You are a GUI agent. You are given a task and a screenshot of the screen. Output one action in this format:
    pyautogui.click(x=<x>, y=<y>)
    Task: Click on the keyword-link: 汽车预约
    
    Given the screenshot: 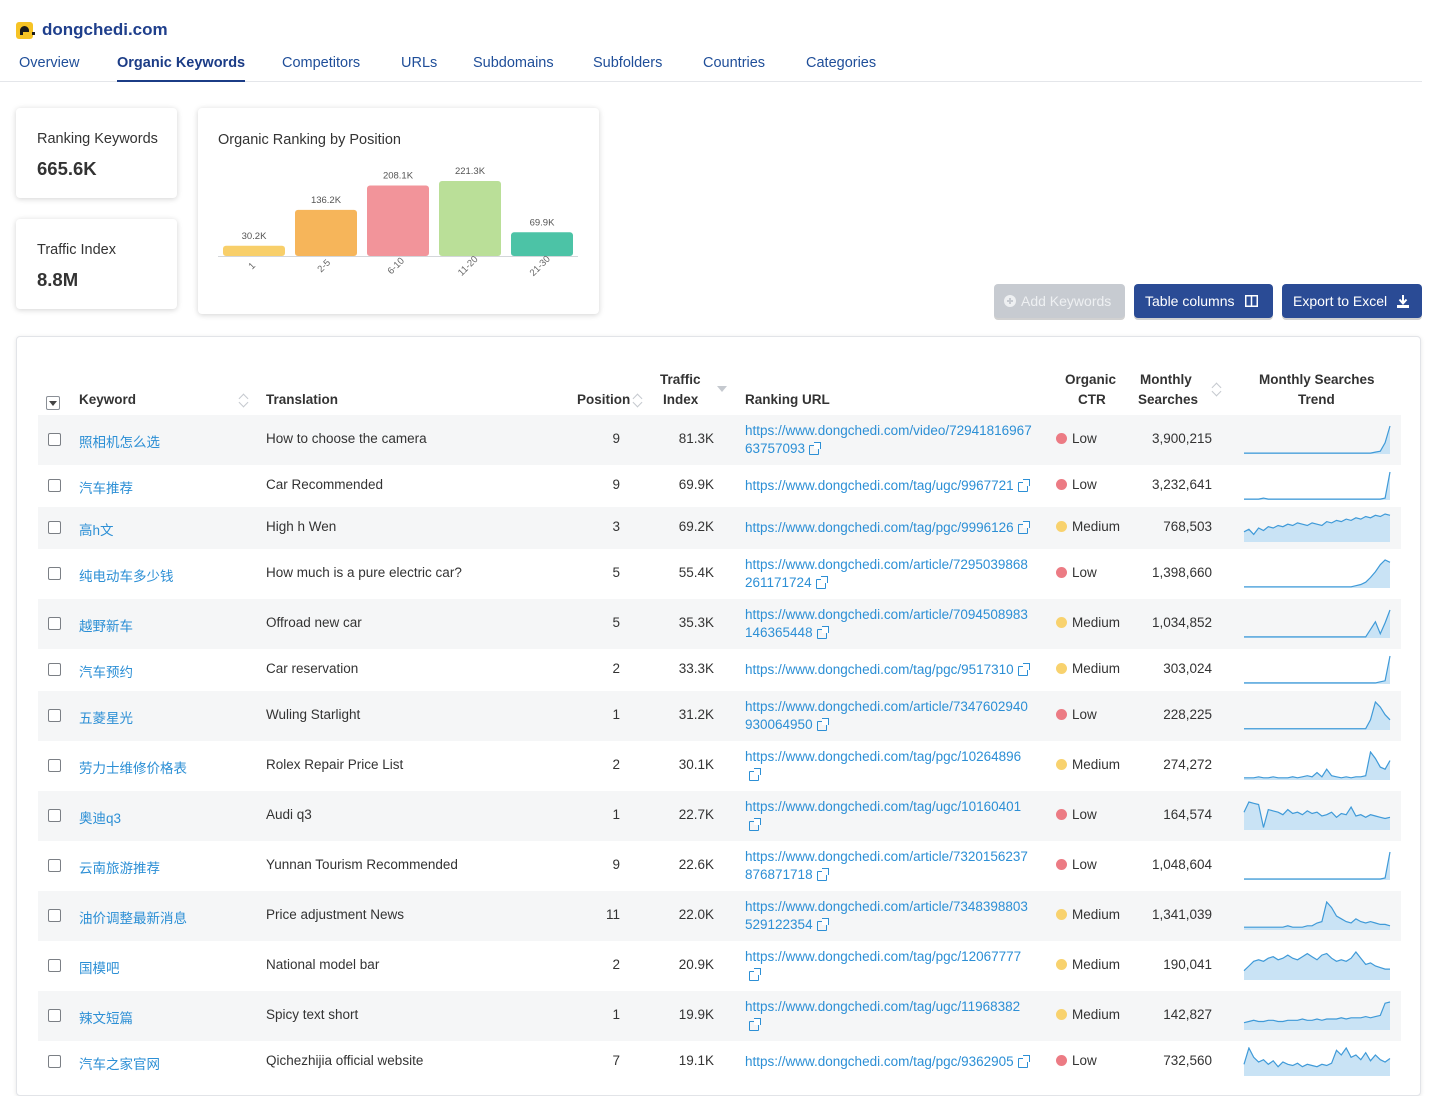 What is the action you would take?
    pyautogui.click(x=106, y=672)
    